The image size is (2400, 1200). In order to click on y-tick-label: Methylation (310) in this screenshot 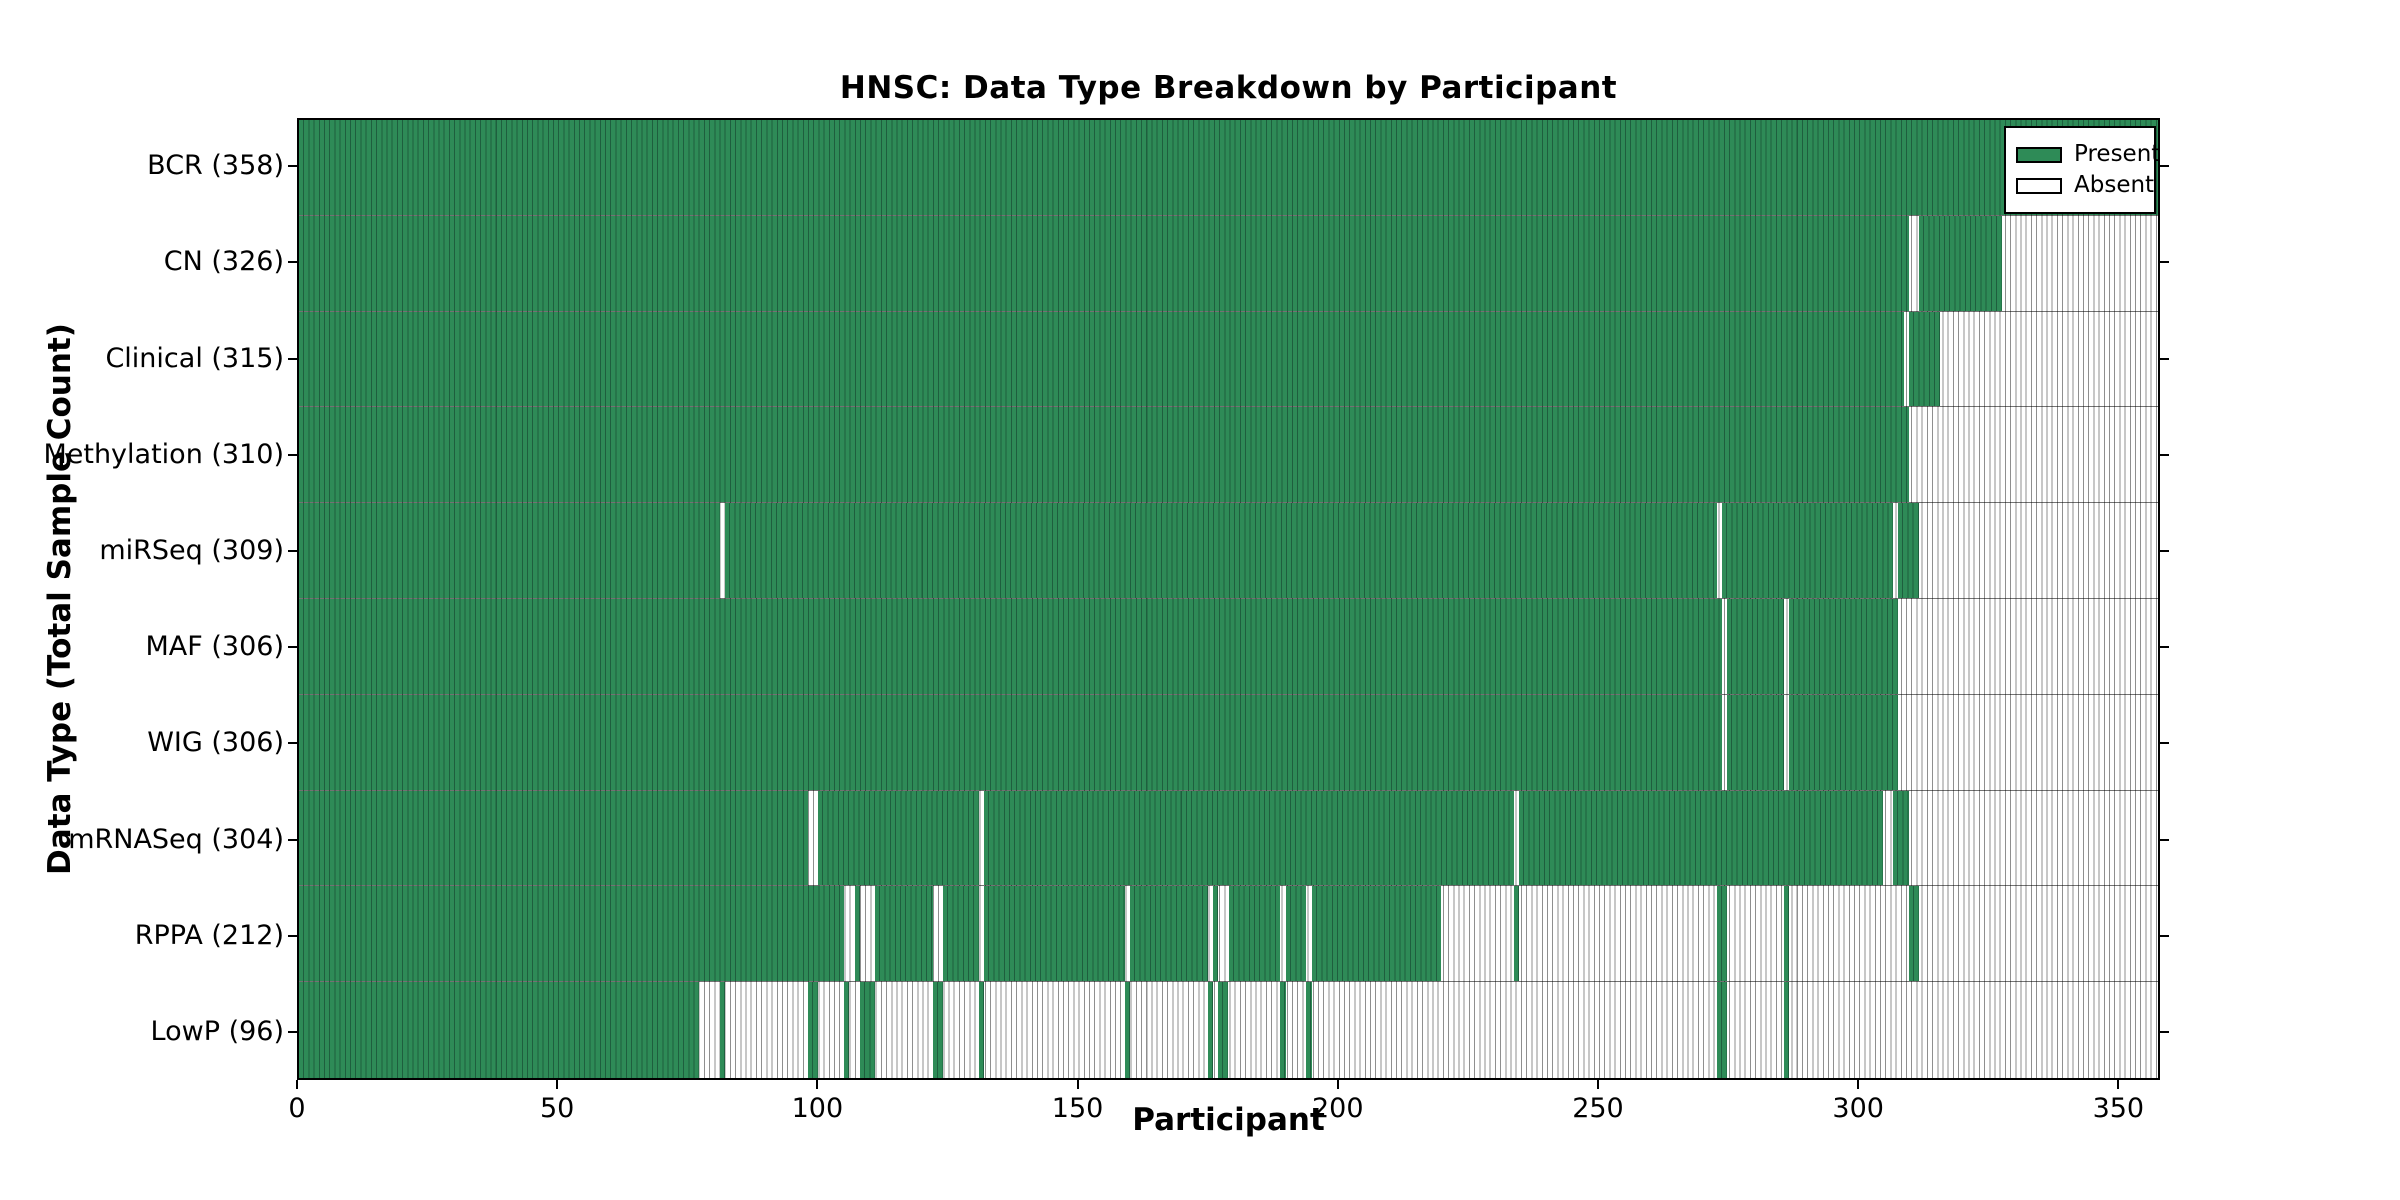, I will do `click(163, 454)`.